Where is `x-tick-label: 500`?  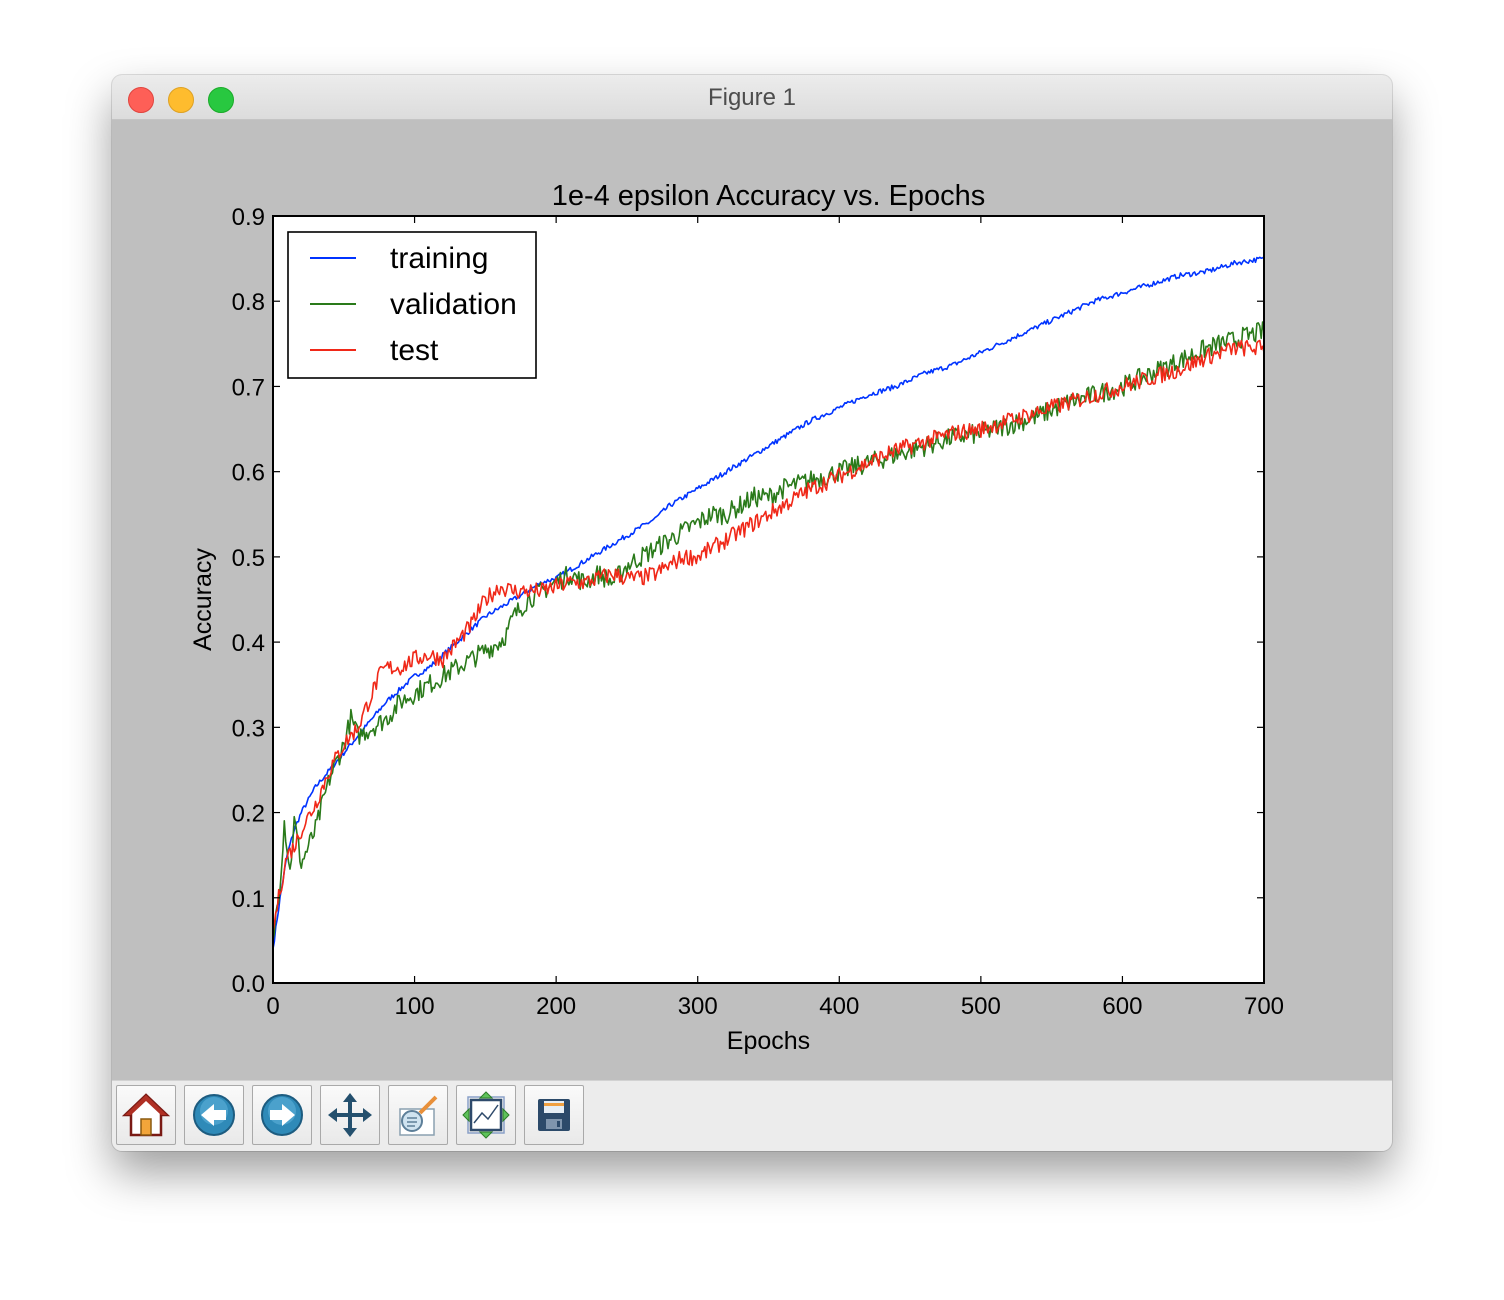 x-tick-label: 500 is located at coordinates (981, 1006).